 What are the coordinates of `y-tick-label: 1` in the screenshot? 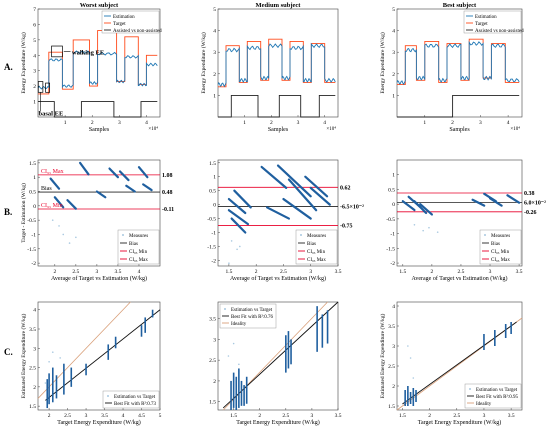 It's located at (214, 178).